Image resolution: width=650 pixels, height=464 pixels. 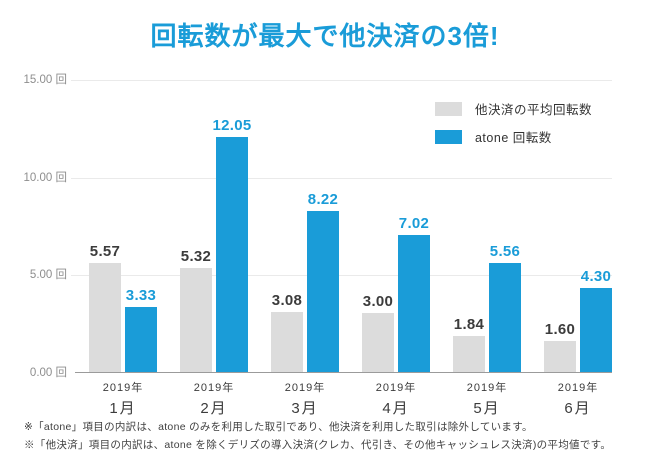 I want to click on y-axis-tick-label: 5.00 回, so click(x=48, y=275).